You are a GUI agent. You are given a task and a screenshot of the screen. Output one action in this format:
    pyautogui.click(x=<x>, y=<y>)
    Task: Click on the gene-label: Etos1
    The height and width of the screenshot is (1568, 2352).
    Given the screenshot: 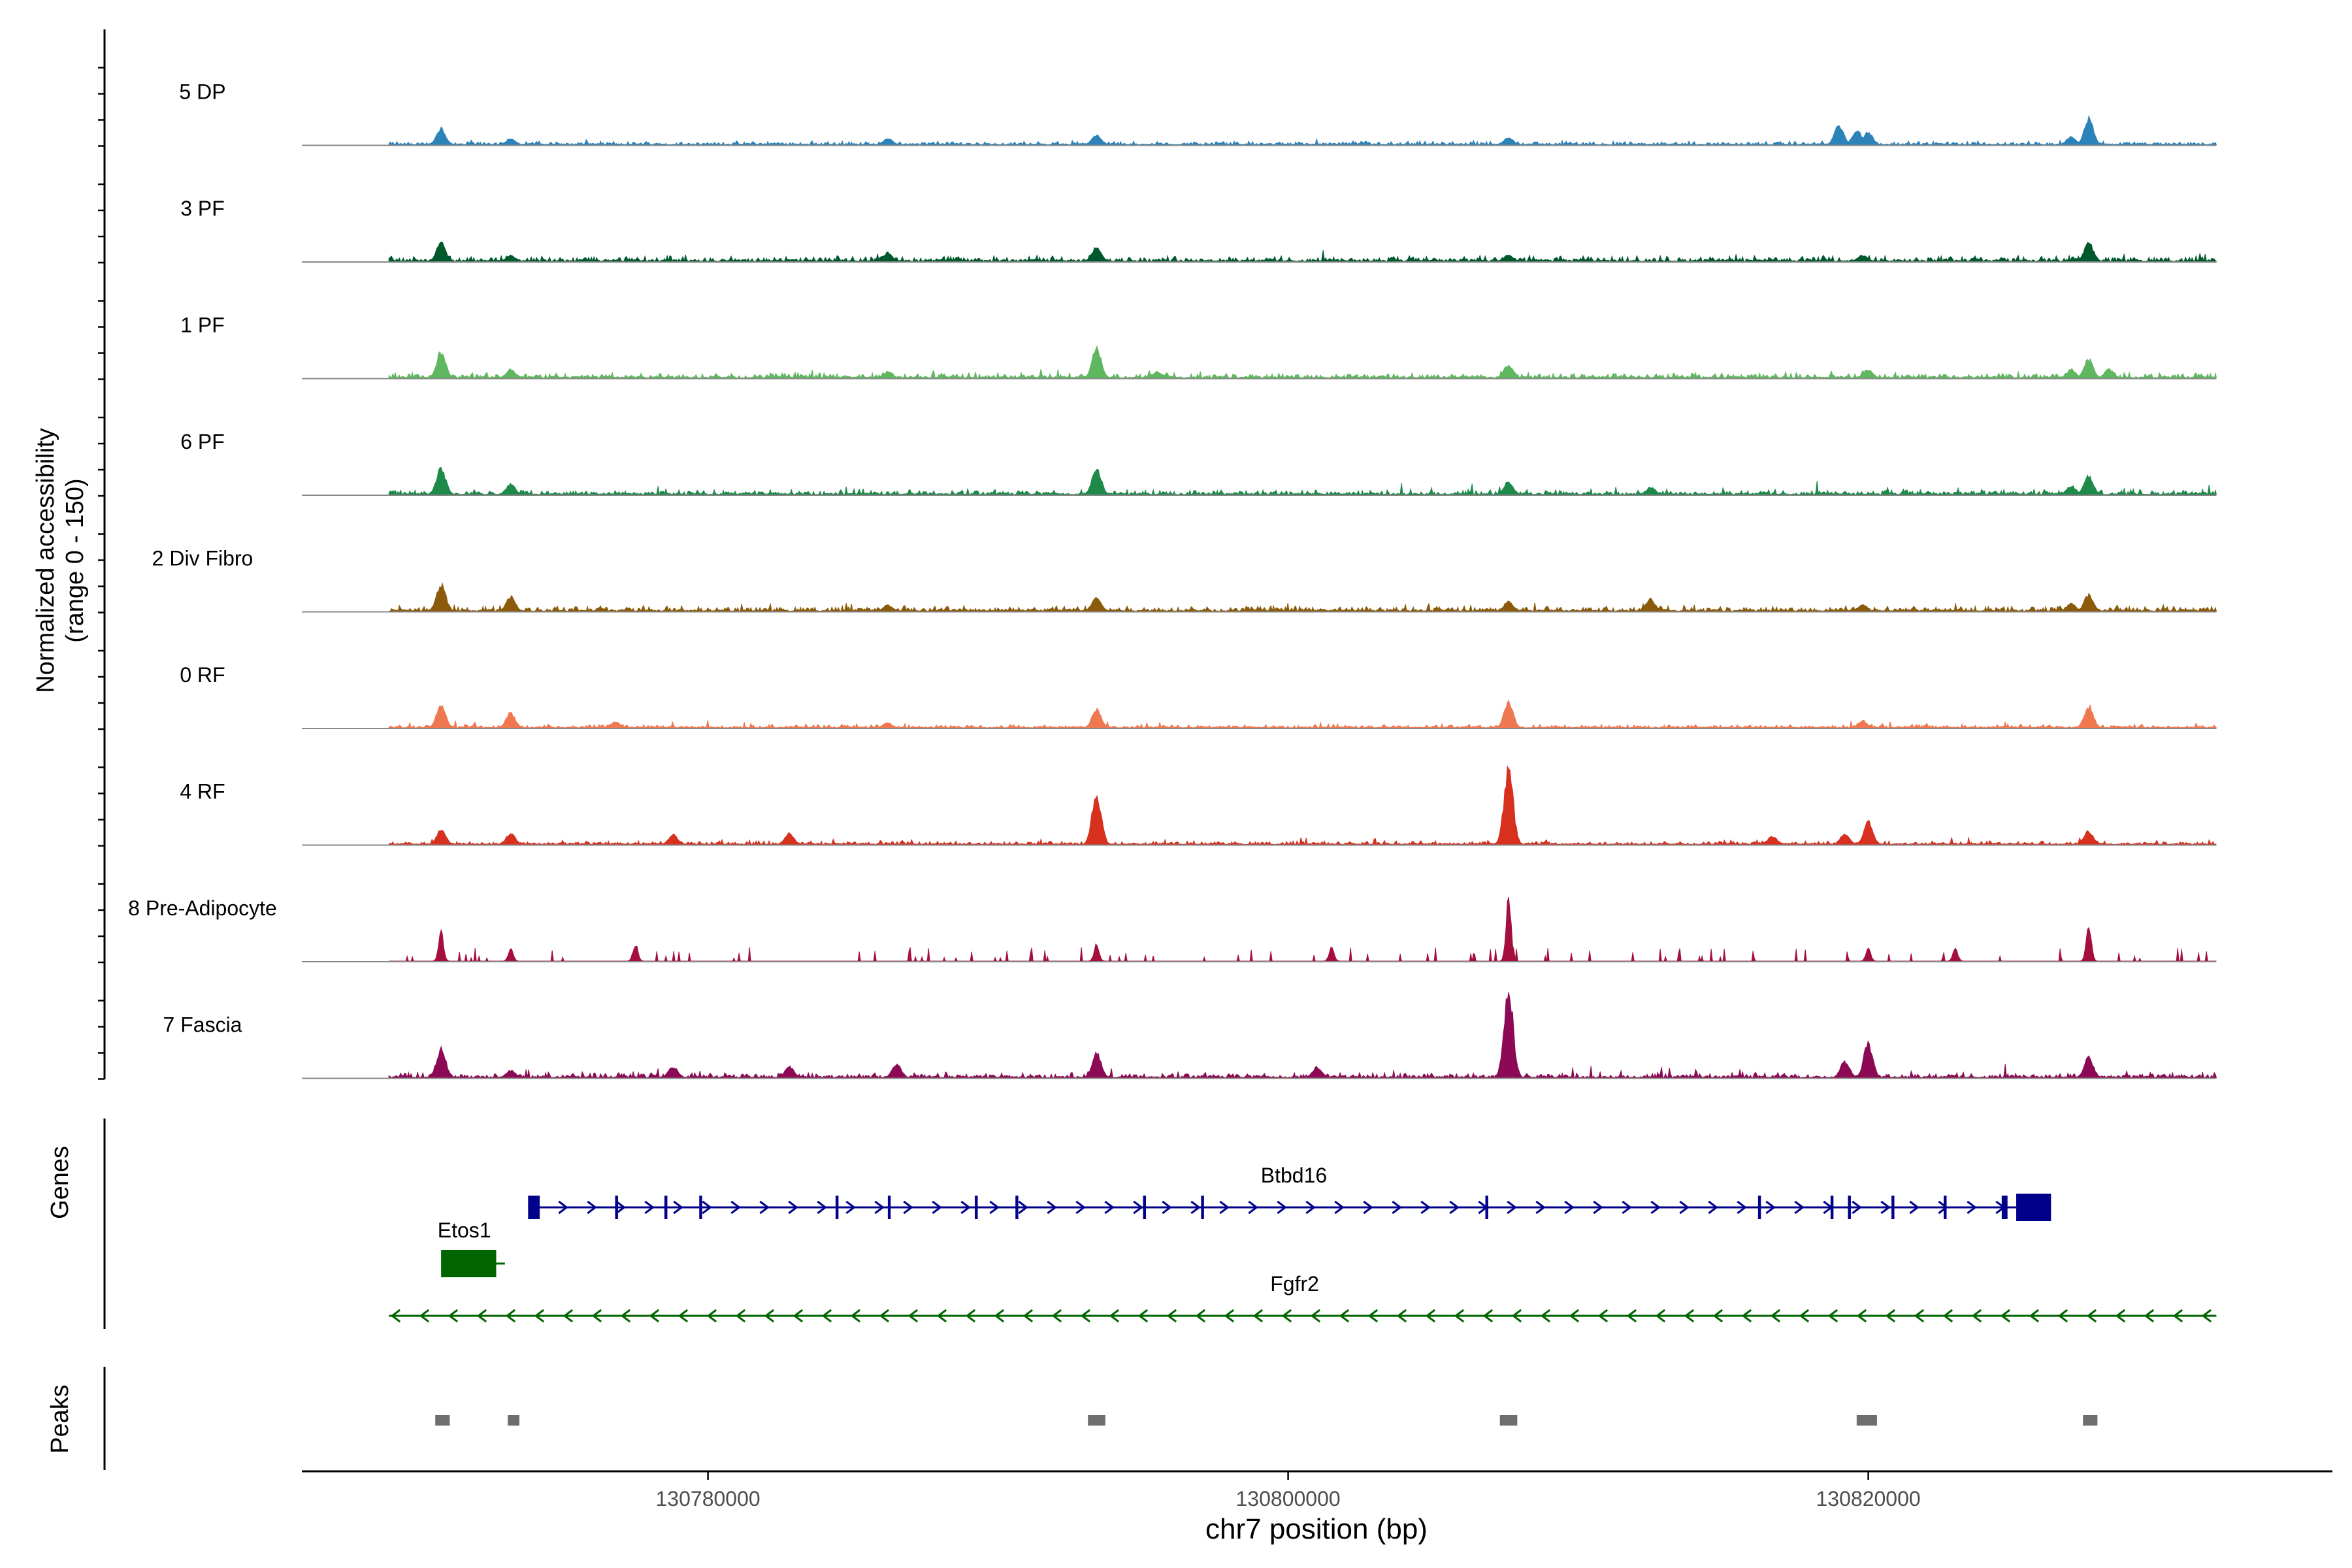 What is the action you would take?
    pyautogui.click(x=464, y=1230)
    